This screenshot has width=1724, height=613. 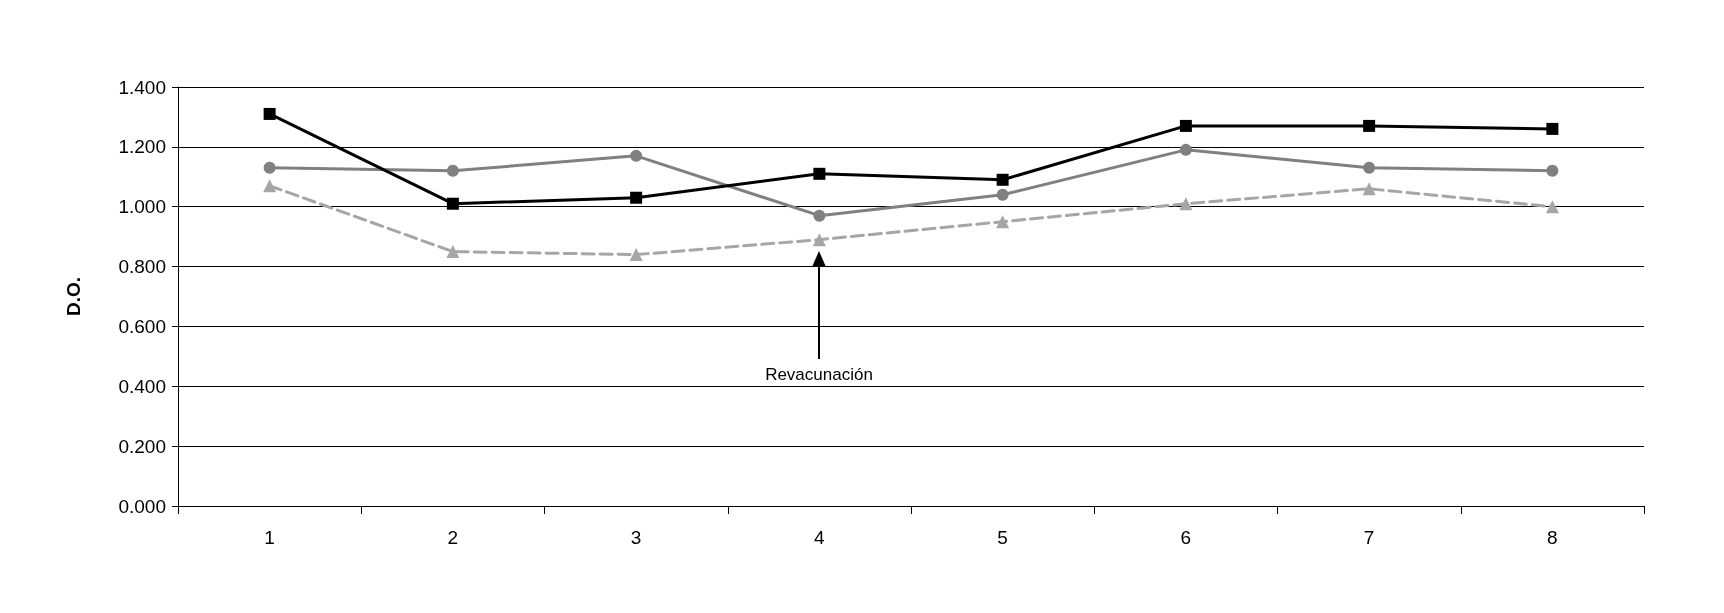 What do you see at coordinates (142, 147) in the screenshot?
I see `y-tick-label: 1.200` at bounding box center [142, 147].